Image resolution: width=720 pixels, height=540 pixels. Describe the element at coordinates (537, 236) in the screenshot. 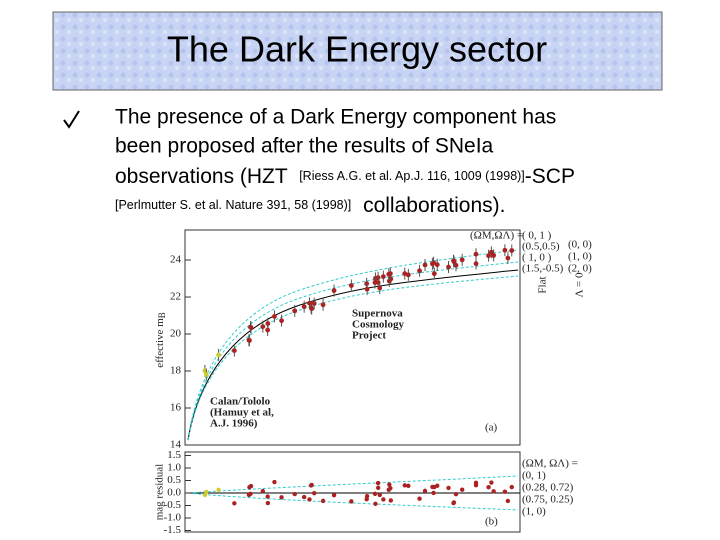

I see `legend-entry: ( 0, 1 )` at that location.